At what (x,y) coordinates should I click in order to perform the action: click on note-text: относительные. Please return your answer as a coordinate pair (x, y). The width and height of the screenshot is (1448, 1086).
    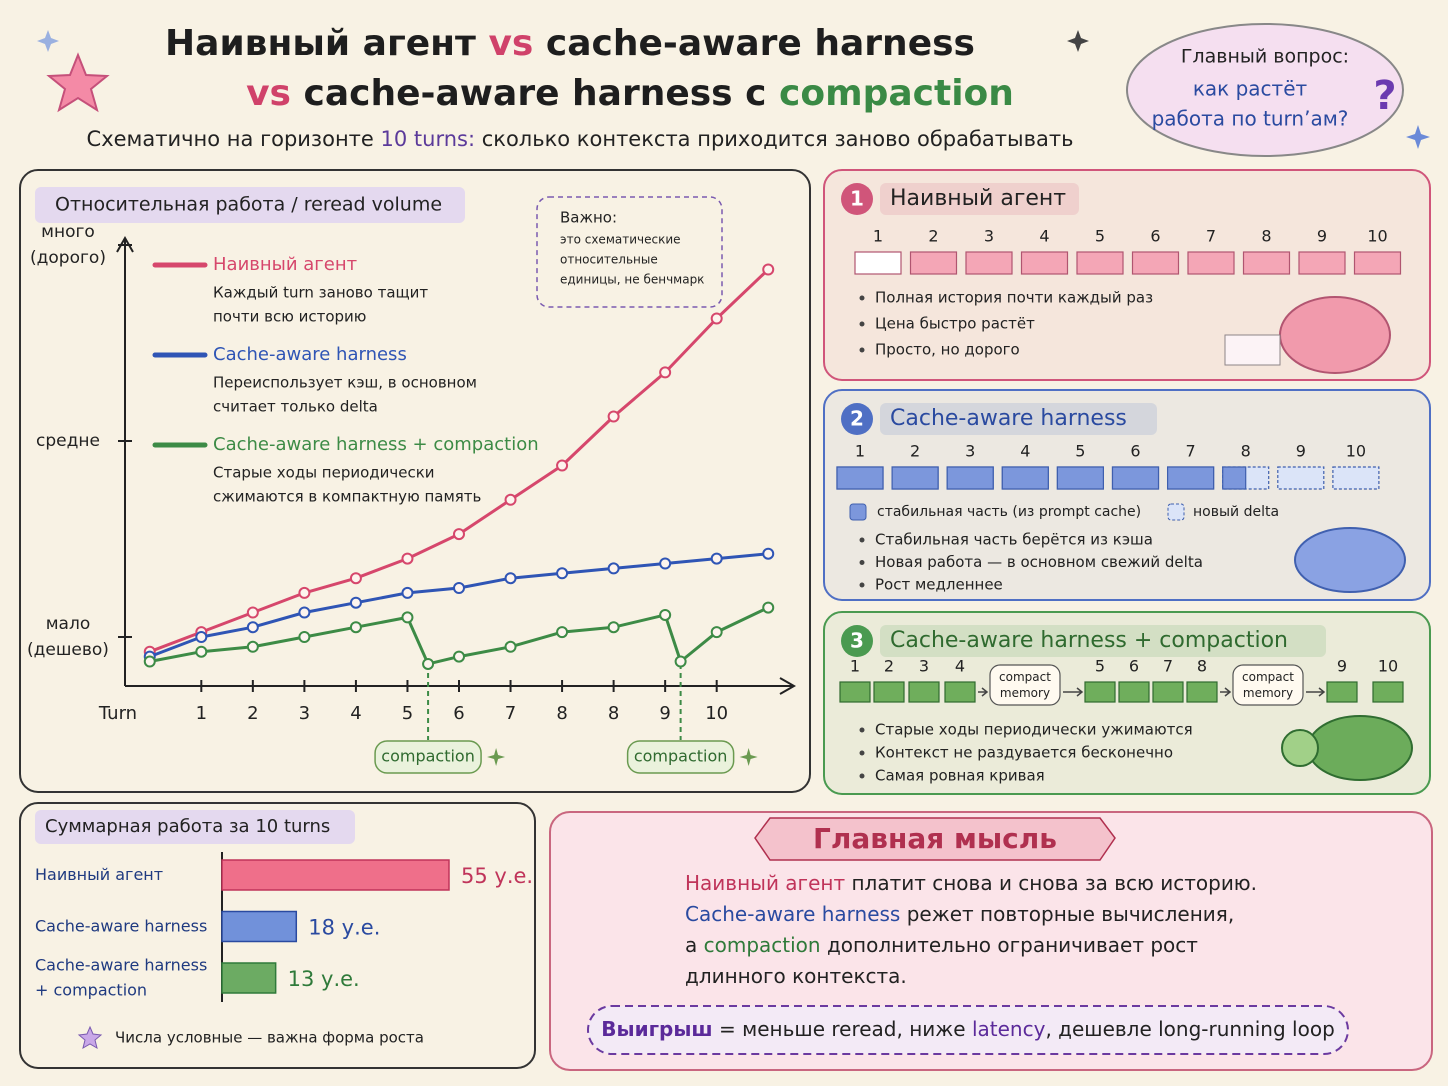
    Looking at the image, I should click on (609, 260).